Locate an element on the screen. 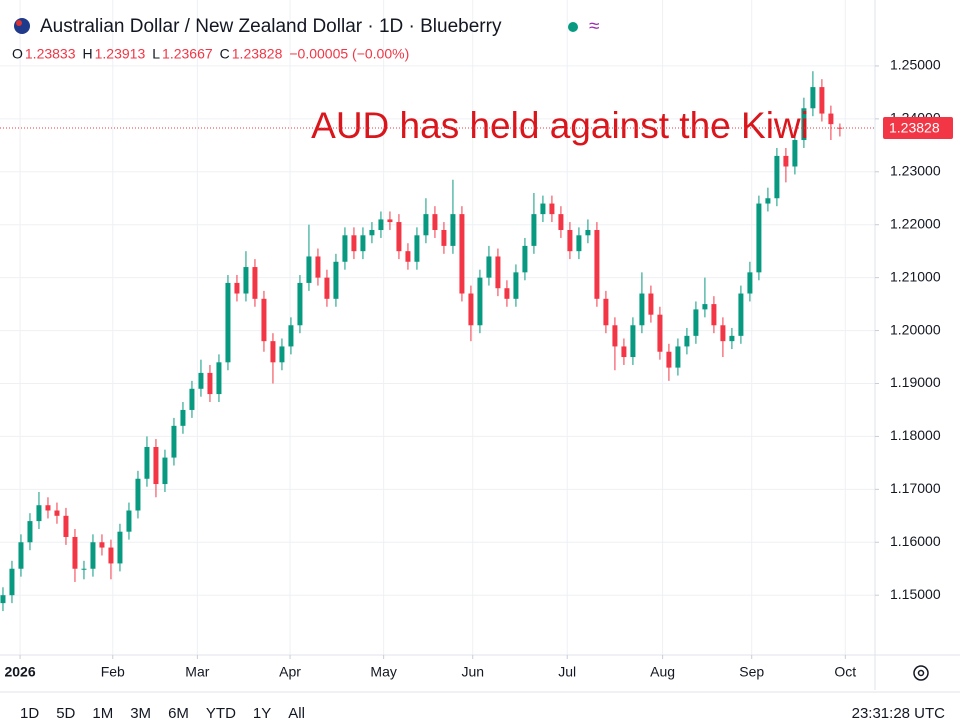 Image resolution: width=960 pixels, height=722 pixels. x-tick-label: Jun is located at coordinates (472, 672).